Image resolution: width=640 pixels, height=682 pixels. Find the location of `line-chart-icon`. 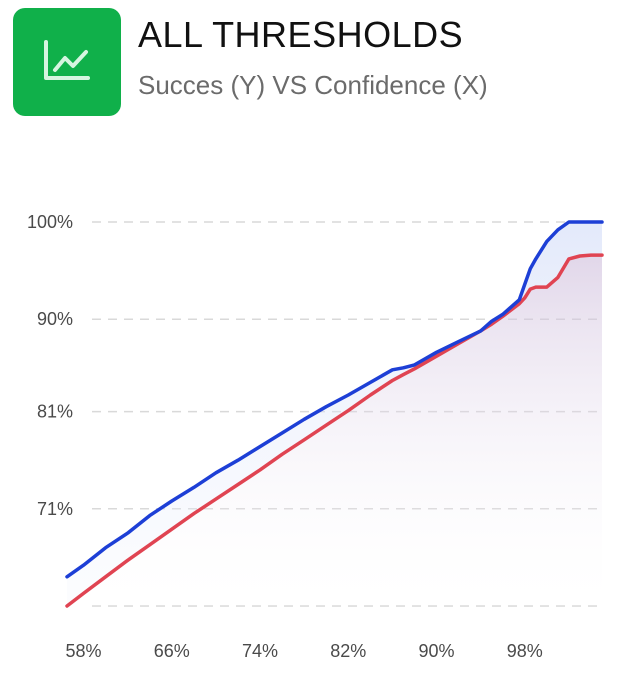

line-chart-icon is located at coordinates (67, 60).